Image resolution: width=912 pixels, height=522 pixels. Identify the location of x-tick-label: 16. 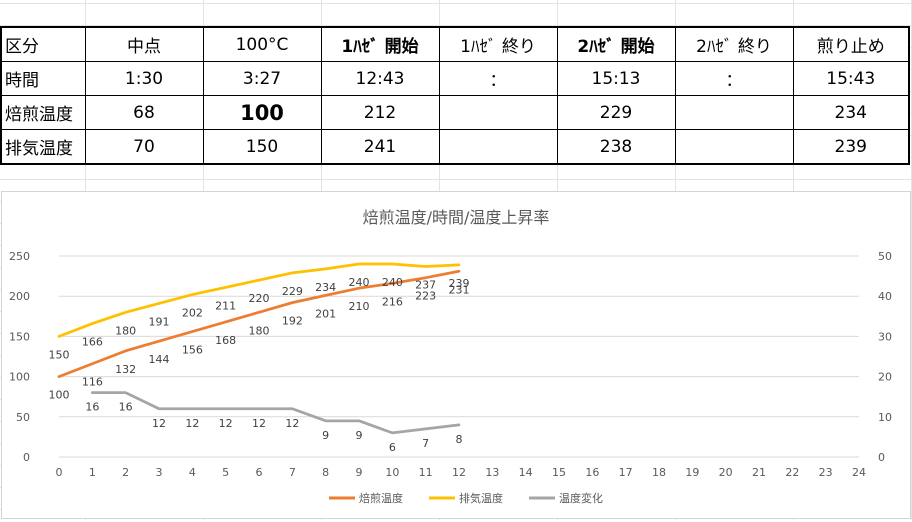
(592, 472).